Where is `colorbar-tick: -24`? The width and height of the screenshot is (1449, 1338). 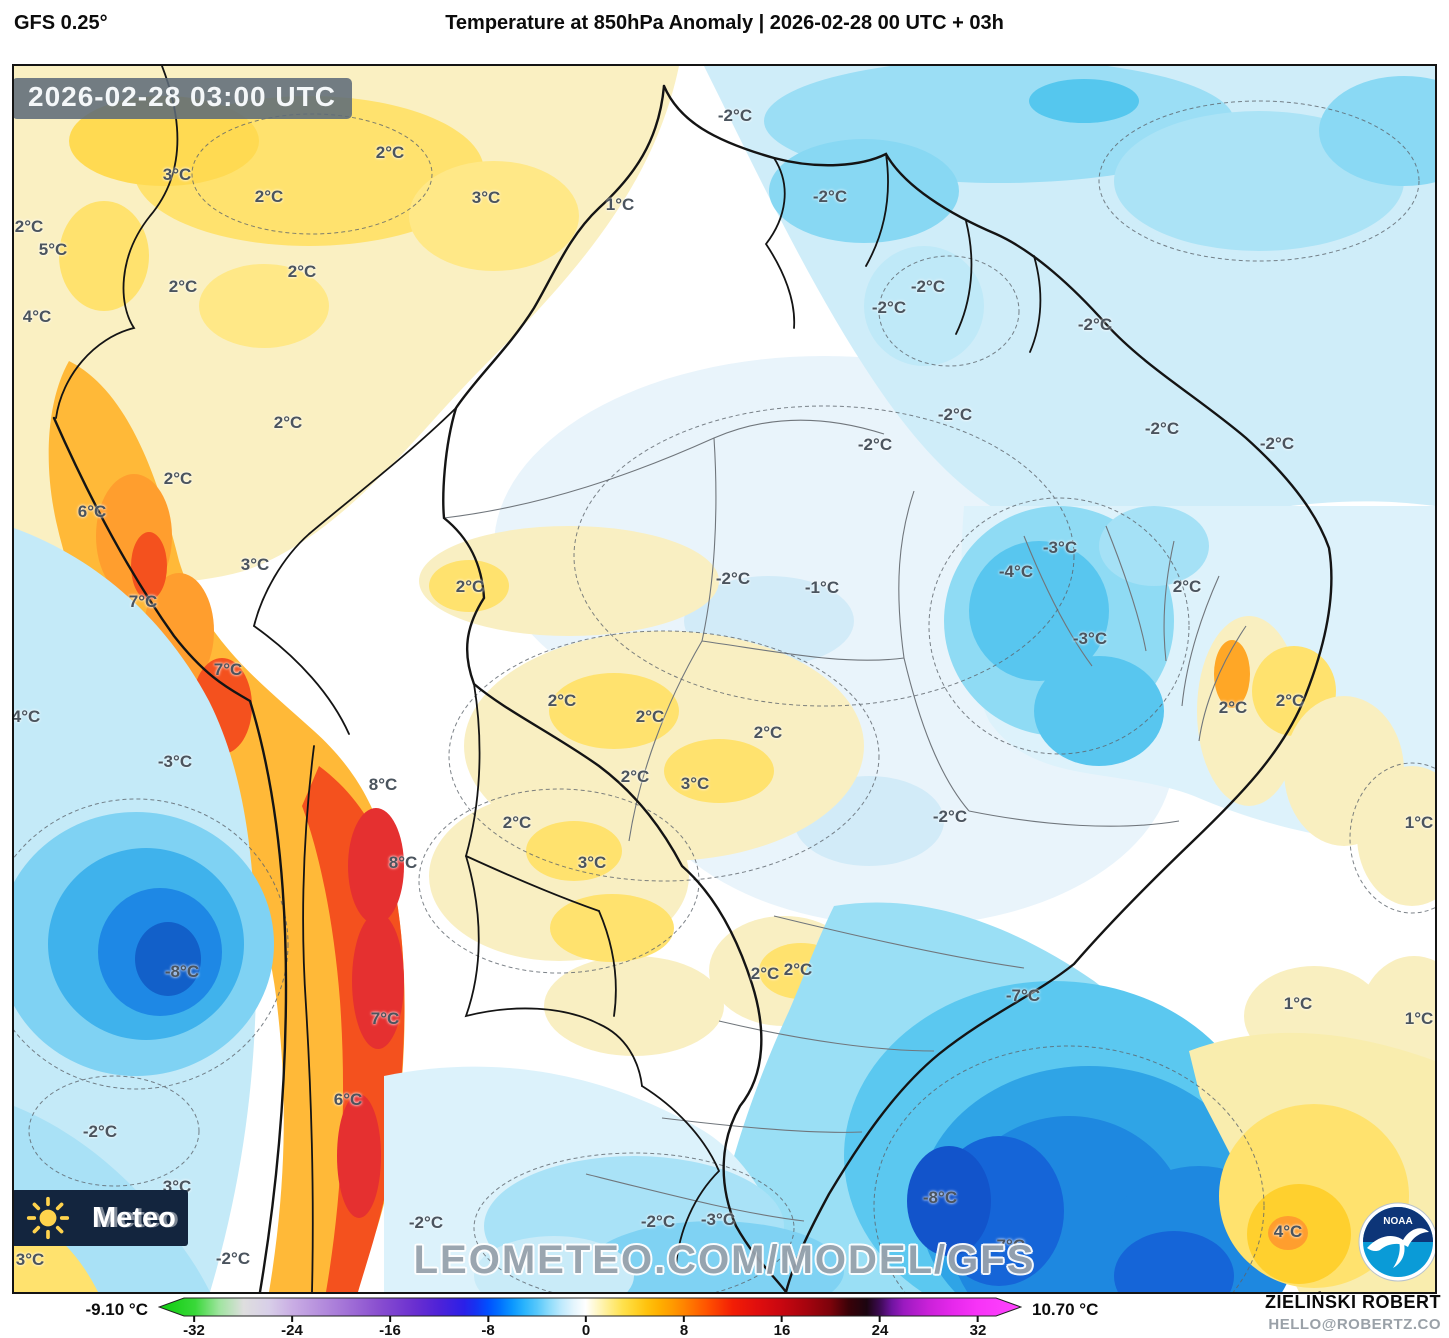 colorbar-tick: -24 is located at coordinates (292, 1327).